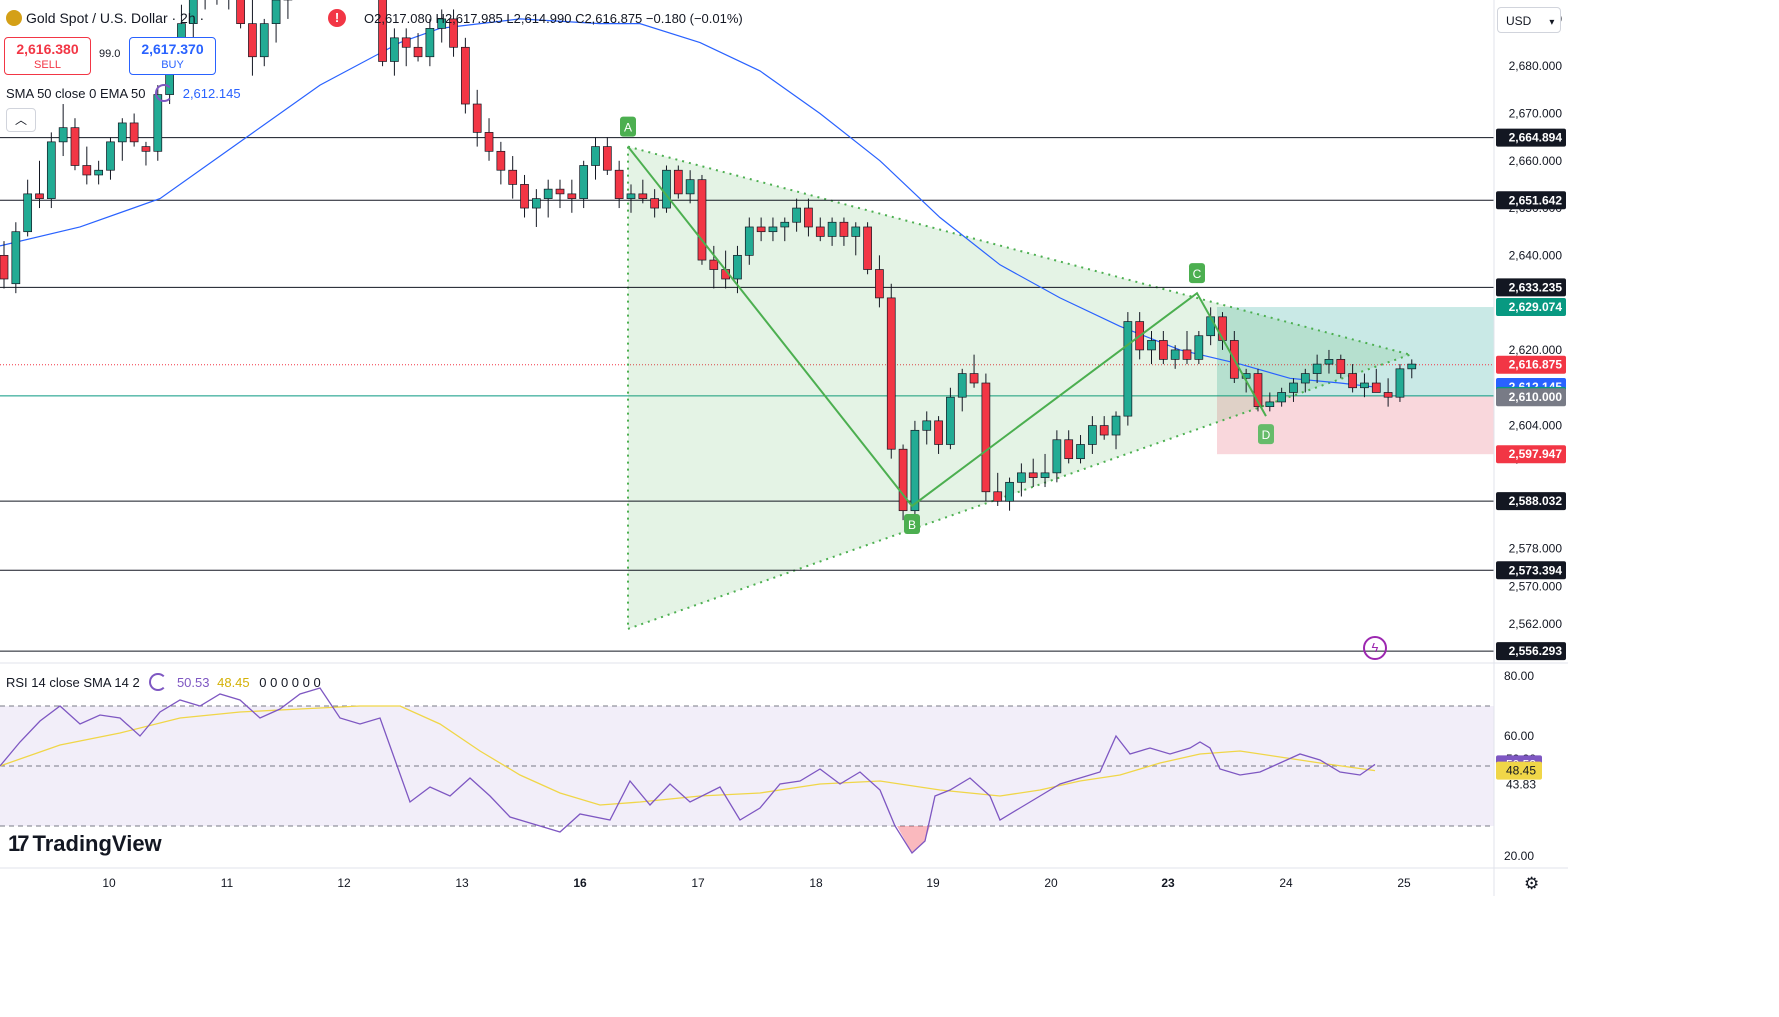 This screenshot has width=1779, height=1017. I want to click on symbol-title: Gold Spot / U.S. Dollar · 2h ·, so click(105, 18).